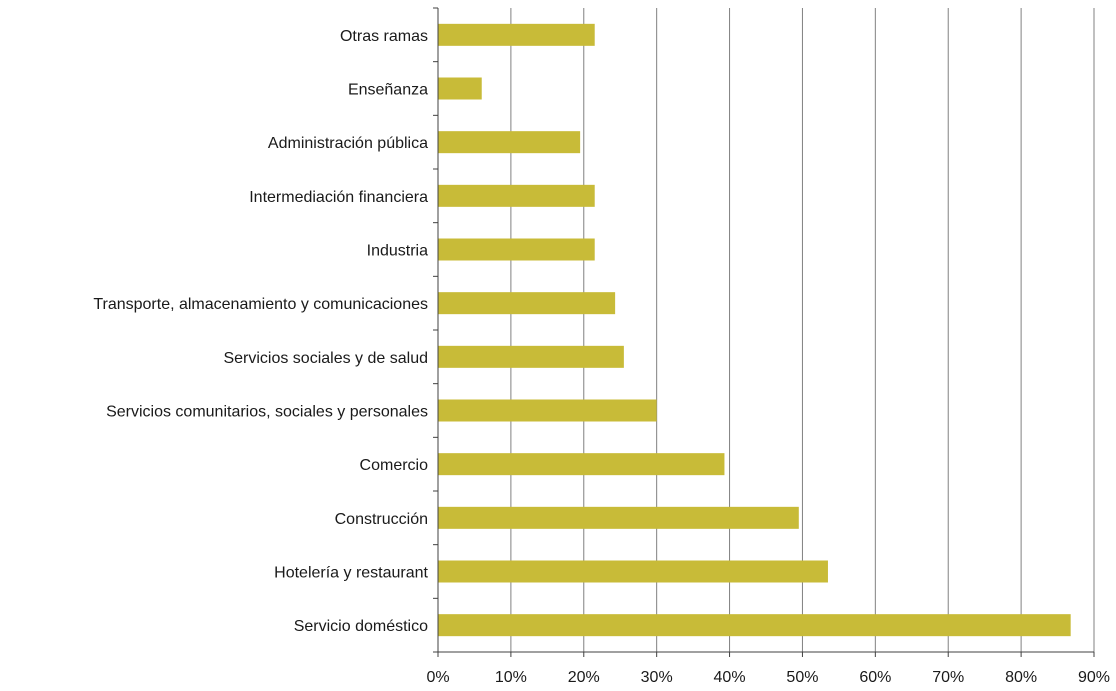 The height and width of the screenshot is (691, 1116). Describe the element at coordinates (388, 90) in the screenshot. I see `category-label: Enseñanza` at that location.